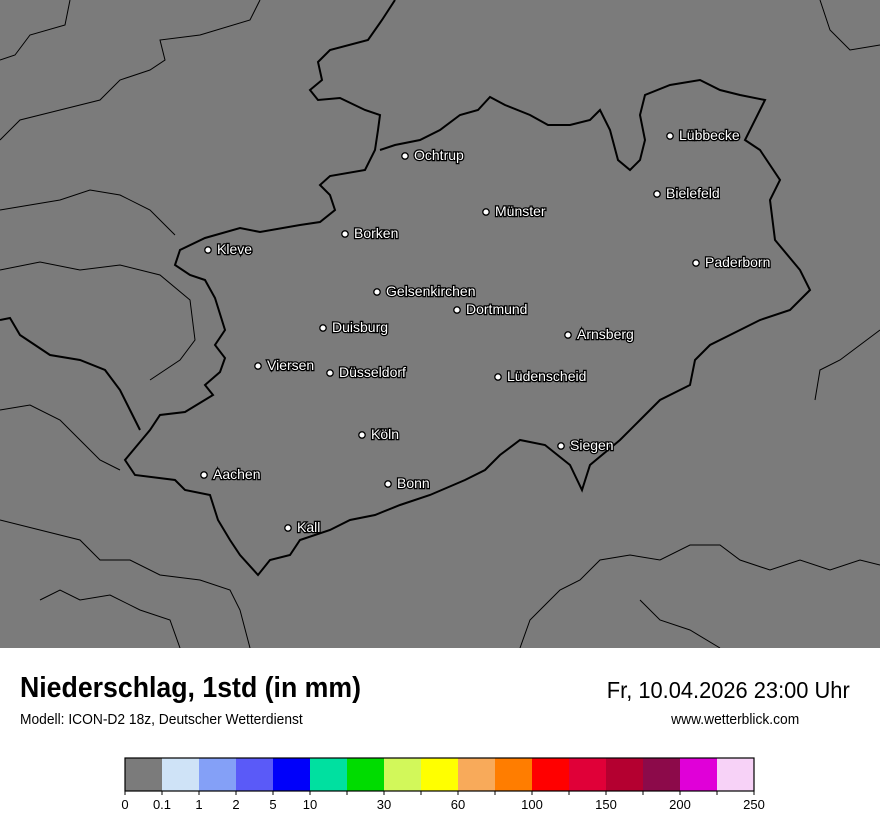 The image size is (880, 830). I want to click on legend-tick-label: 2, so click(235, 804).